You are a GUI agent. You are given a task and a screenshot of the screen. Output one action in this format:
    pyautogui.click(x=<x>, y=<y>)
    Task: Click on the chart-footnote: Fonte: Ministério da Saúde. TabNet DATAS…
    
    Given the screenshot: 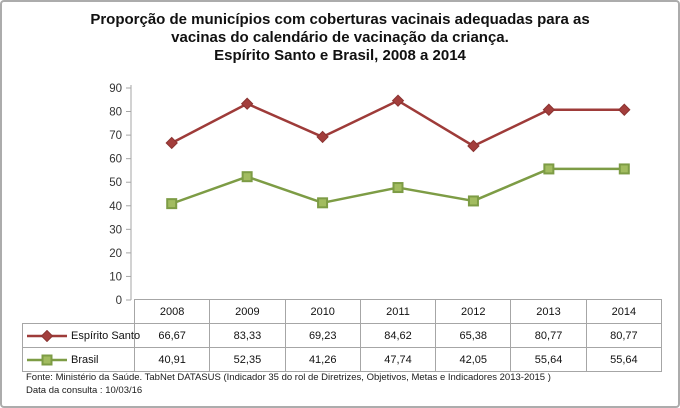 What is the action you would take?
    pyautogui.click(x=288, y=384)
    